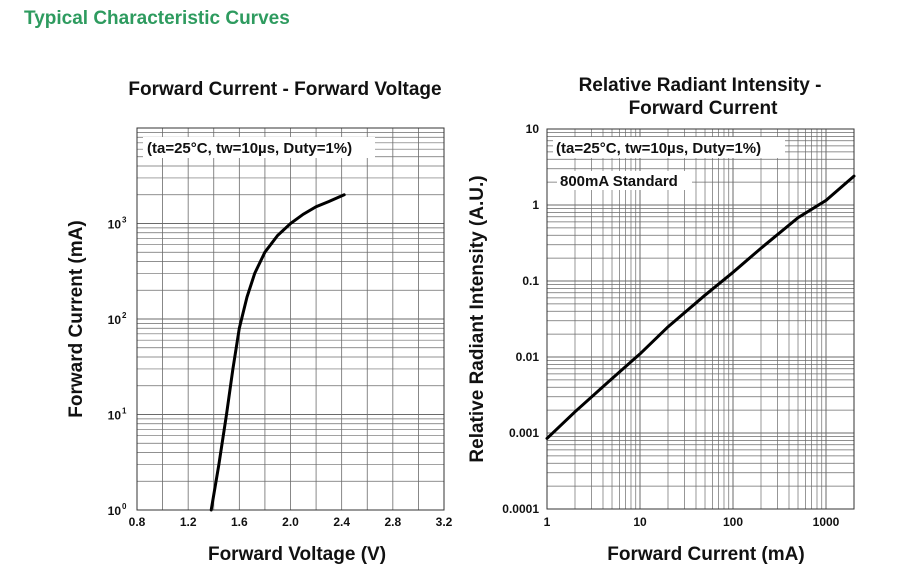 This screenshot has width=898, height=581. What do you see at coordinates (392, 522) in the screenshot?
I see `chart1-x-tick-label: 2.8` at bounding box center [392, 522].